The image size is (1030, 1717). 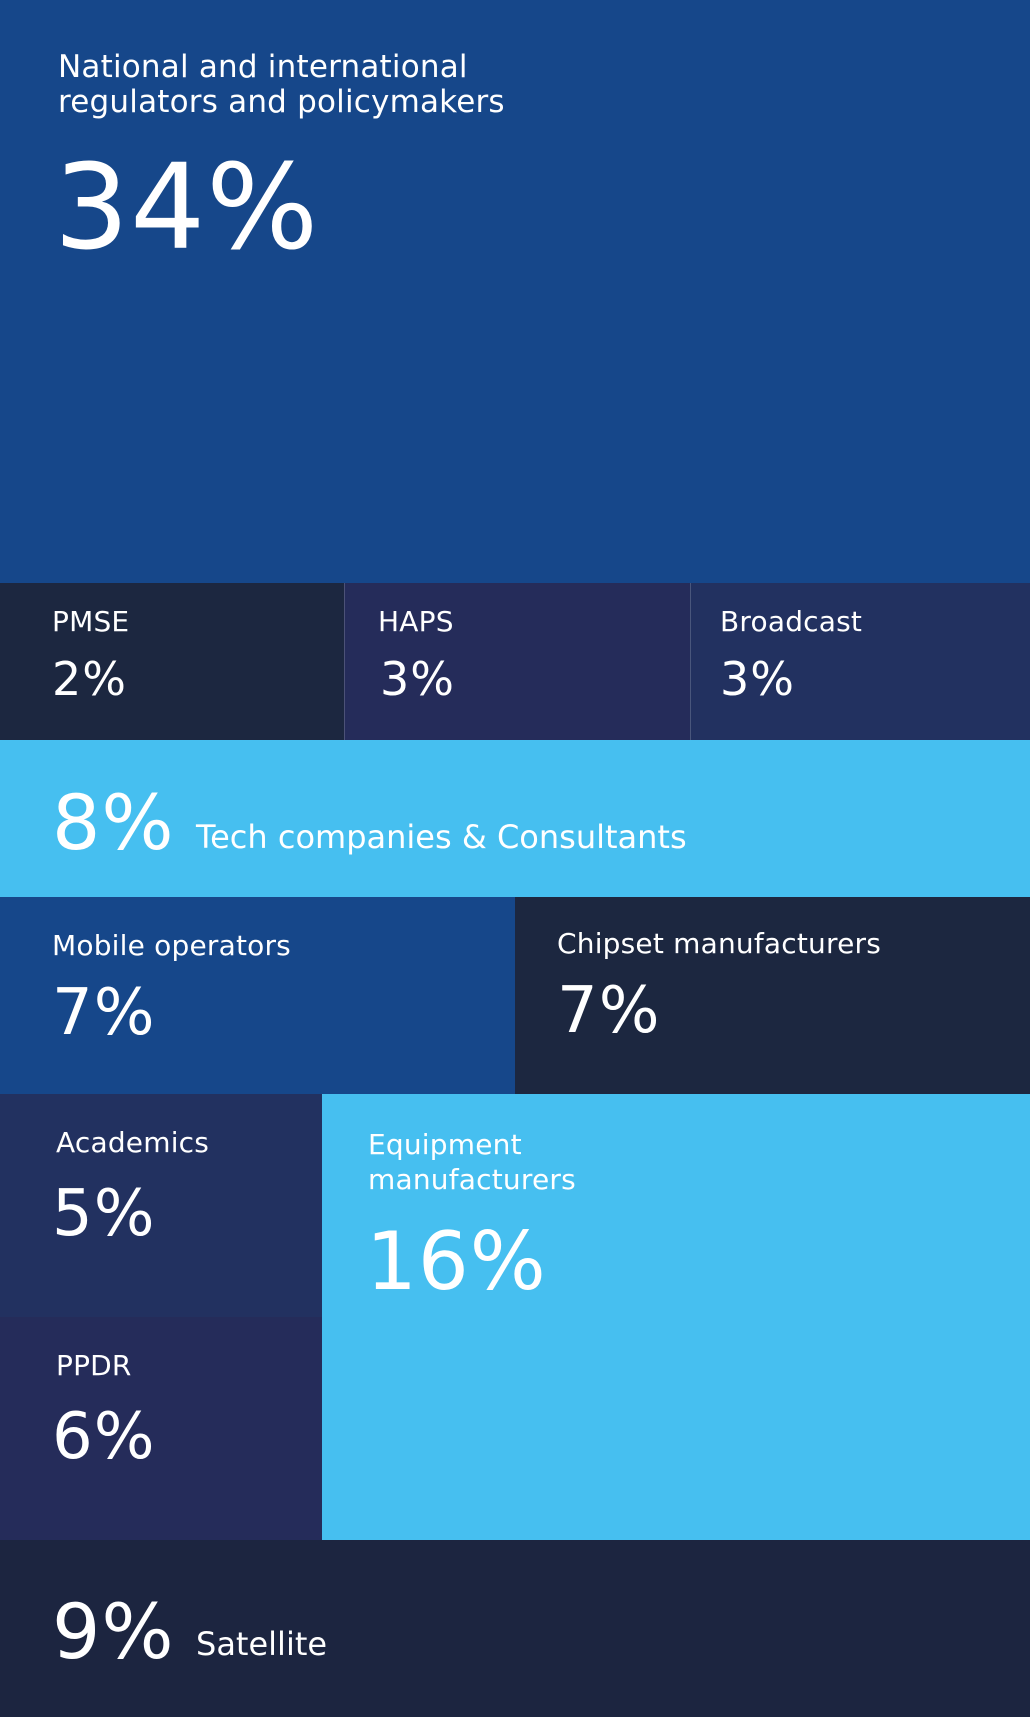 What do you see at coordinates (187, 207) in the screenshot?
I see `tile-value: 34%` at bounding box center [187, 207].